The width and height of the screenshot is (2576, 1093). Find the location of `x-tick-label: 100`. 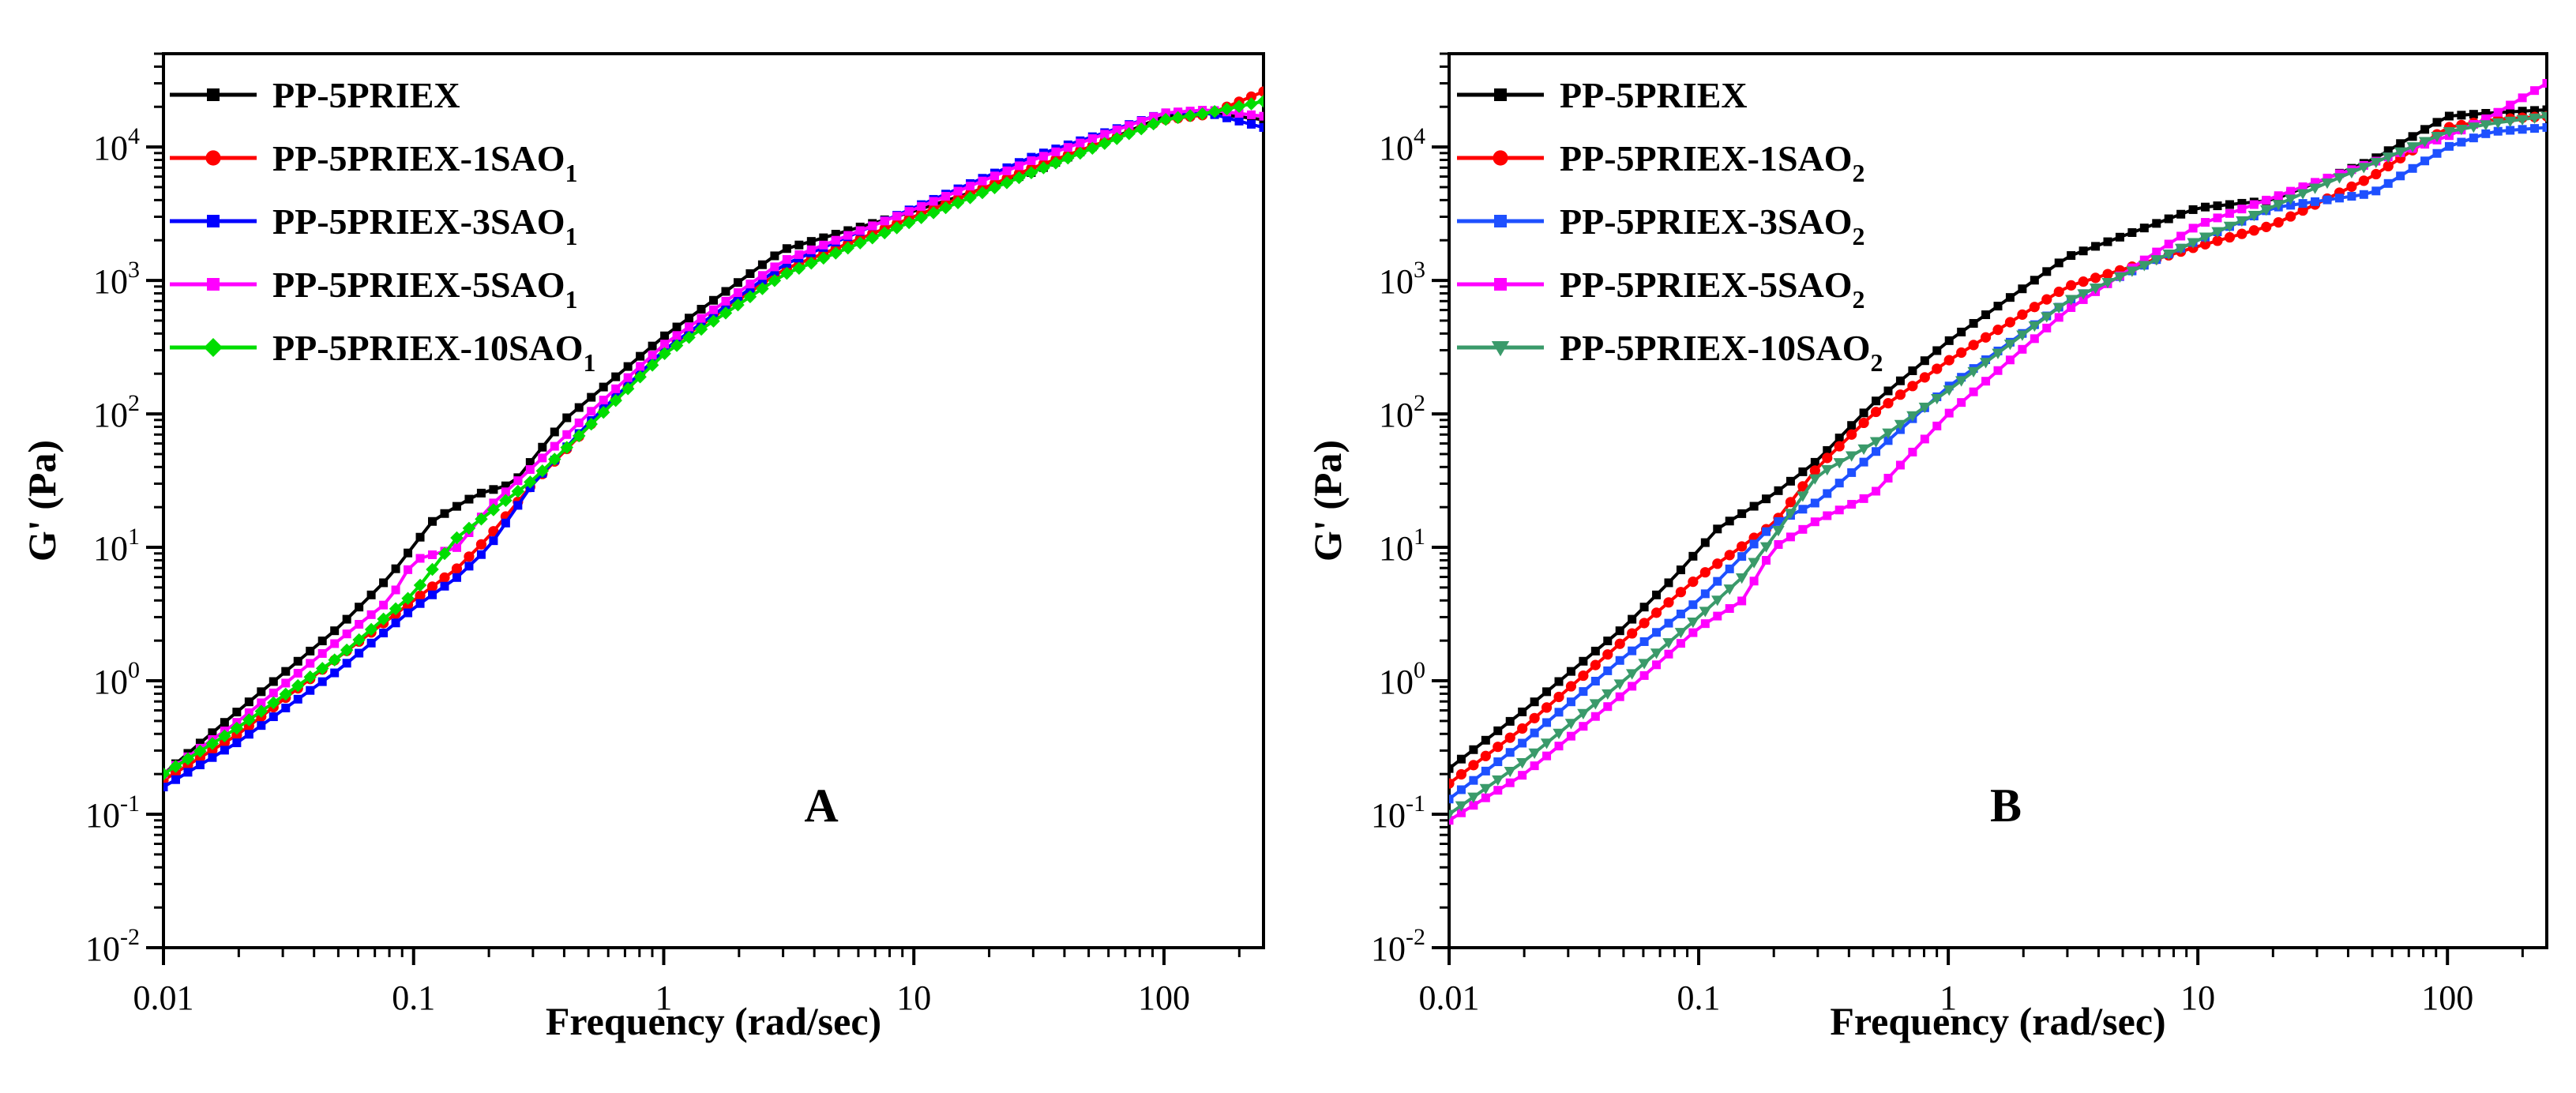

x-tick-label: 100 is located at coordinates (2447, 997).